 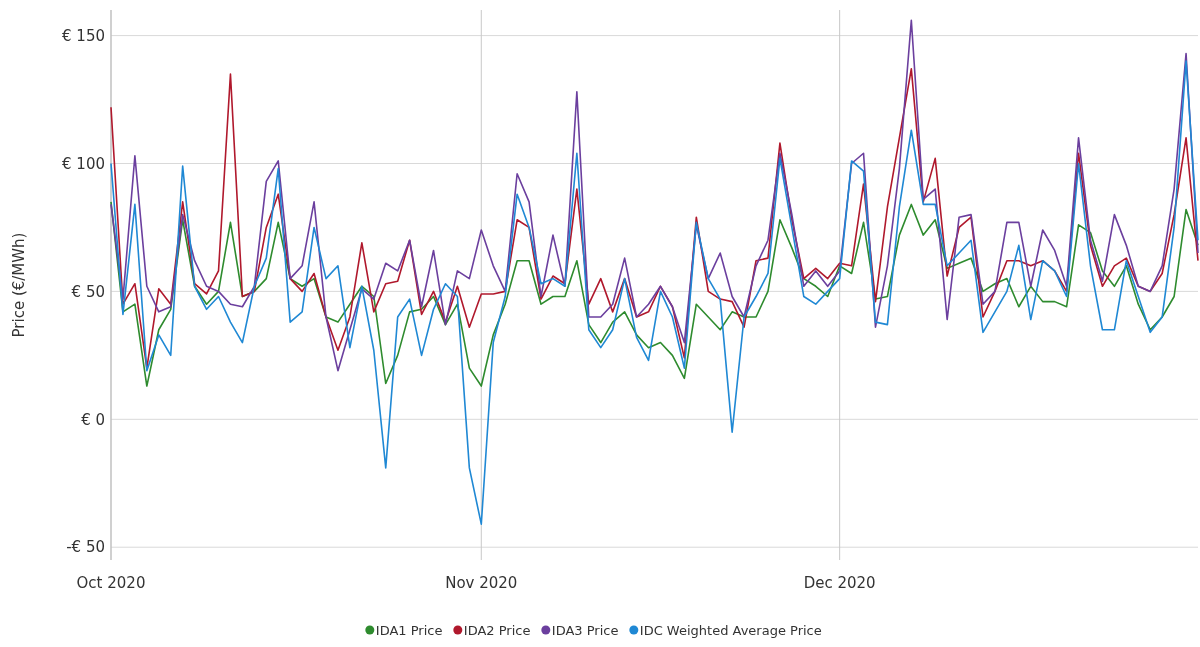 I want to click on y-axis-title: Price (€/MWh), so click(x=19, y=285).